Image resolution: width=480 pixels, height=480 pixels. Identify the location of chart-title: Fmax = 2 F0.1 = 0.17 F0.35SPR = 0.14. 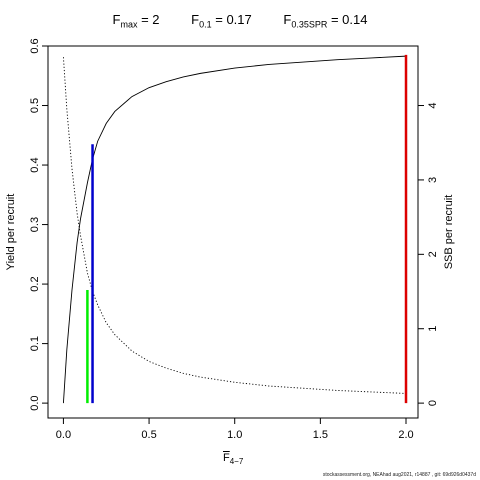
(240, 21).